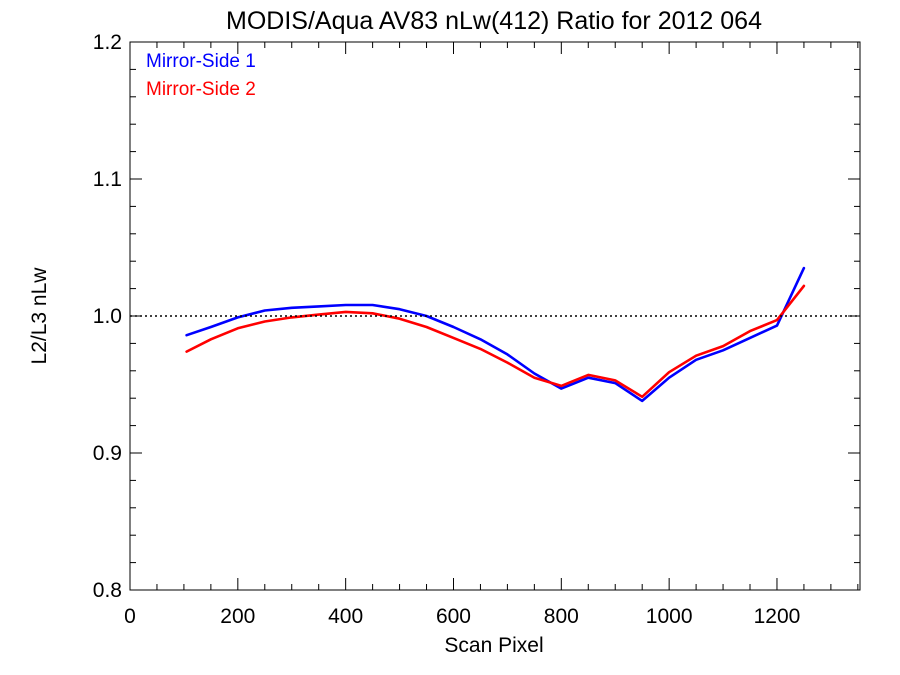 This screenshot has height=675, width=900. I want to click on legend-label-mirror-side-1: Mirror-Side 1, so click(201, 61).